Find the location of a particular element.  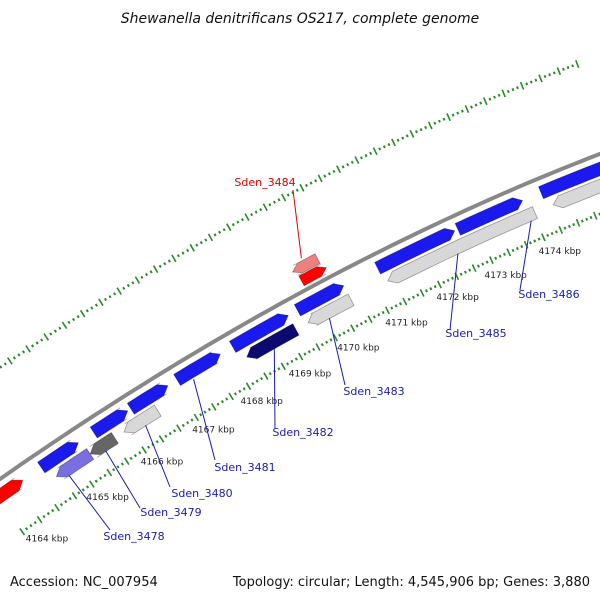

edge-red-gene is located at coordinates (12, 491).